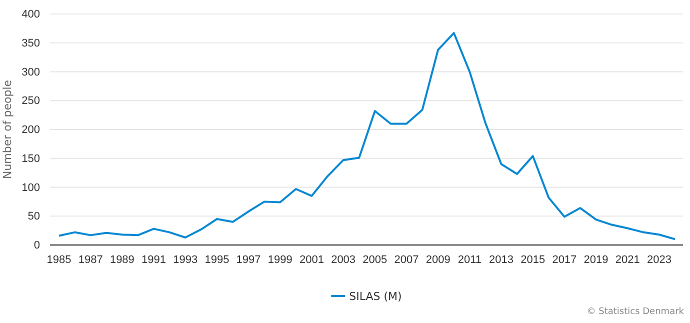 This screenshot has width=690, height=323. Describe the element at coordinates (31, 43) in the screenshot. I see `y-tick-label: 350` at that location.